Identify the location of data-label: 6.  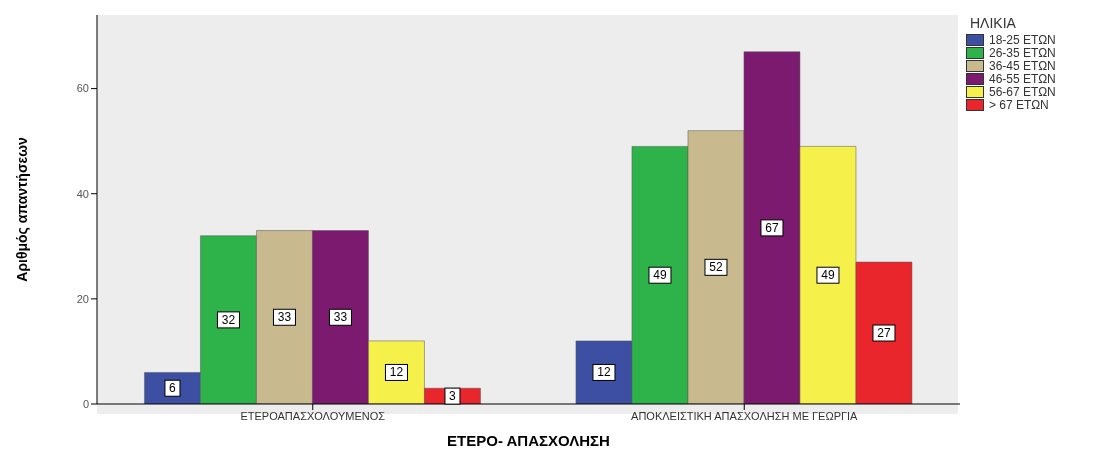
(173, 388).